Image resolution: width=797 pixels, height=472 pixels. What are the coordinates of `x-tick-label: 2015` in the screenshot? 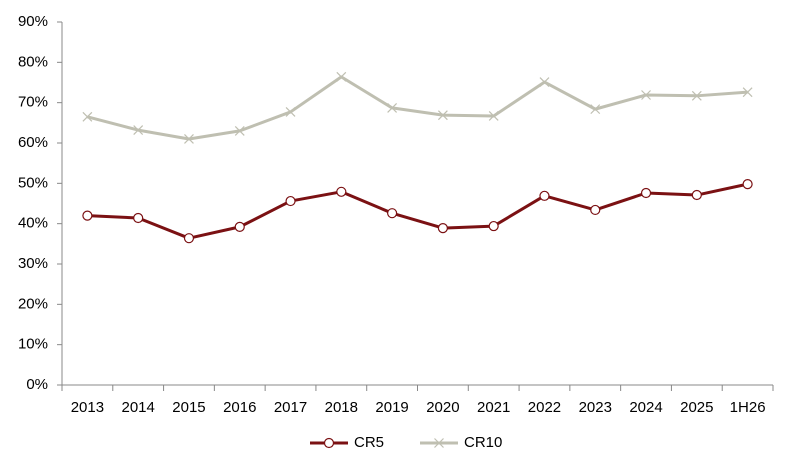 It's located at (188, 407).